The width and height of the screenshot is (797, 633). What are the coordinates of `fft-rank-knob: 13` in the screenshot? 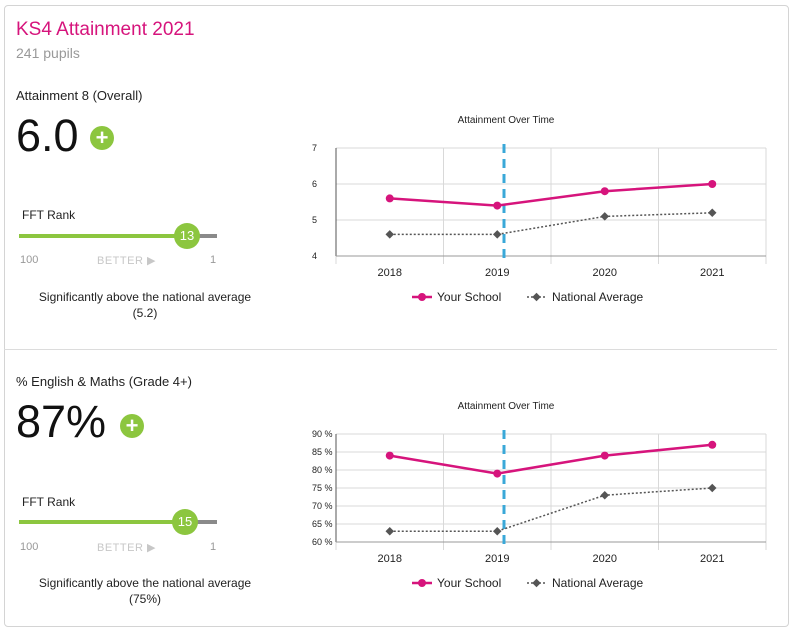 It's located at (187, 236).